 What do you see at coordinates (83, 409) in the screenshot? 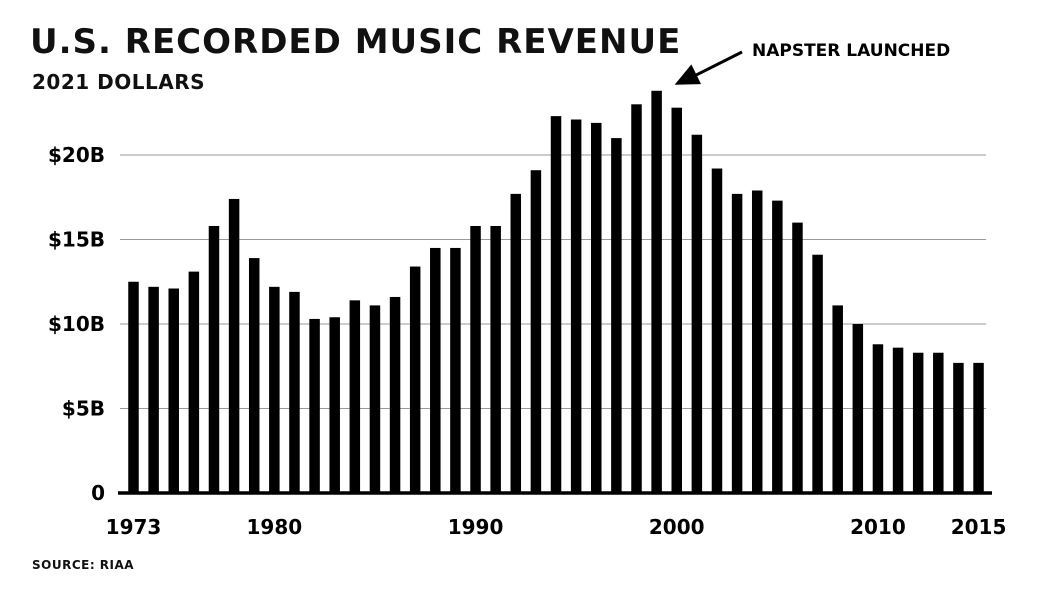
I see `y-tick-label: $5B` at bounding box center [83, 409].